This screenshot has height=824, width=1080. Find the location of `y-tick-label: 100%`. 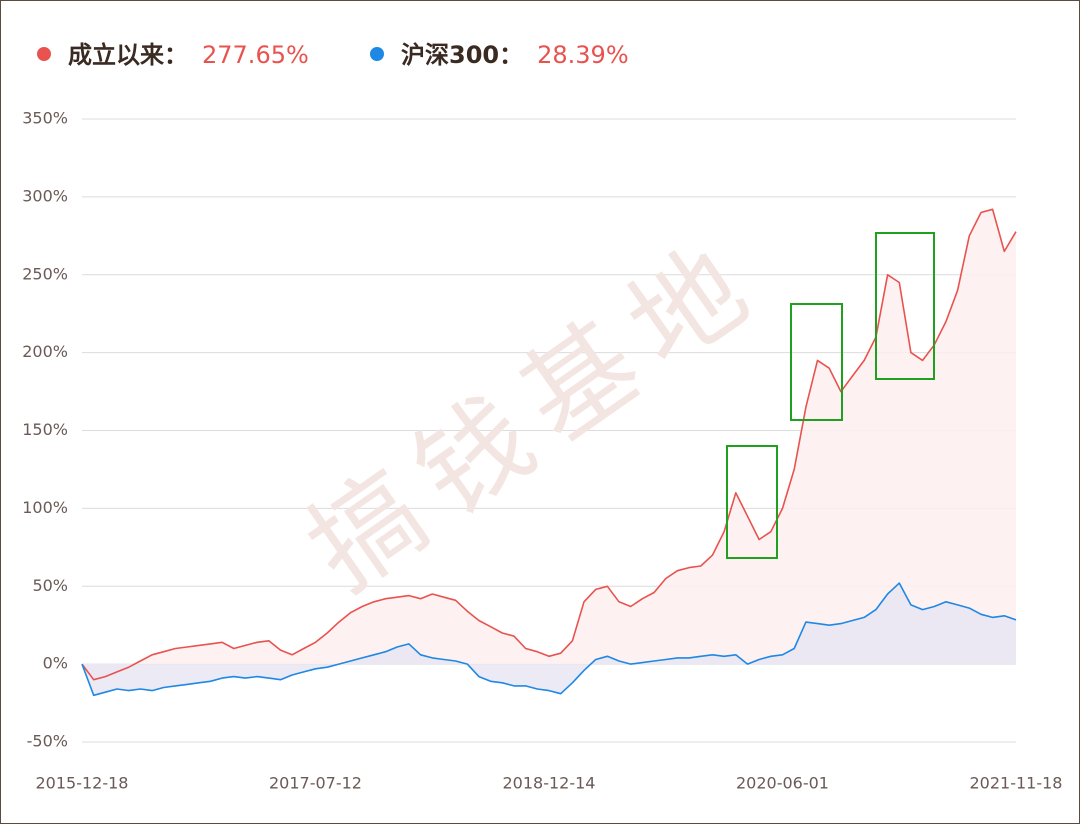

y-tick-label: 100% is located at coordinates (45, 507).